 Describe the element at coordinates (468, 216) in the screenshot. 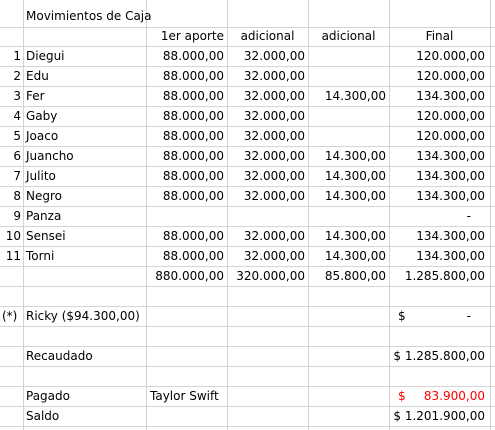

I see `row-final: -` at that location.